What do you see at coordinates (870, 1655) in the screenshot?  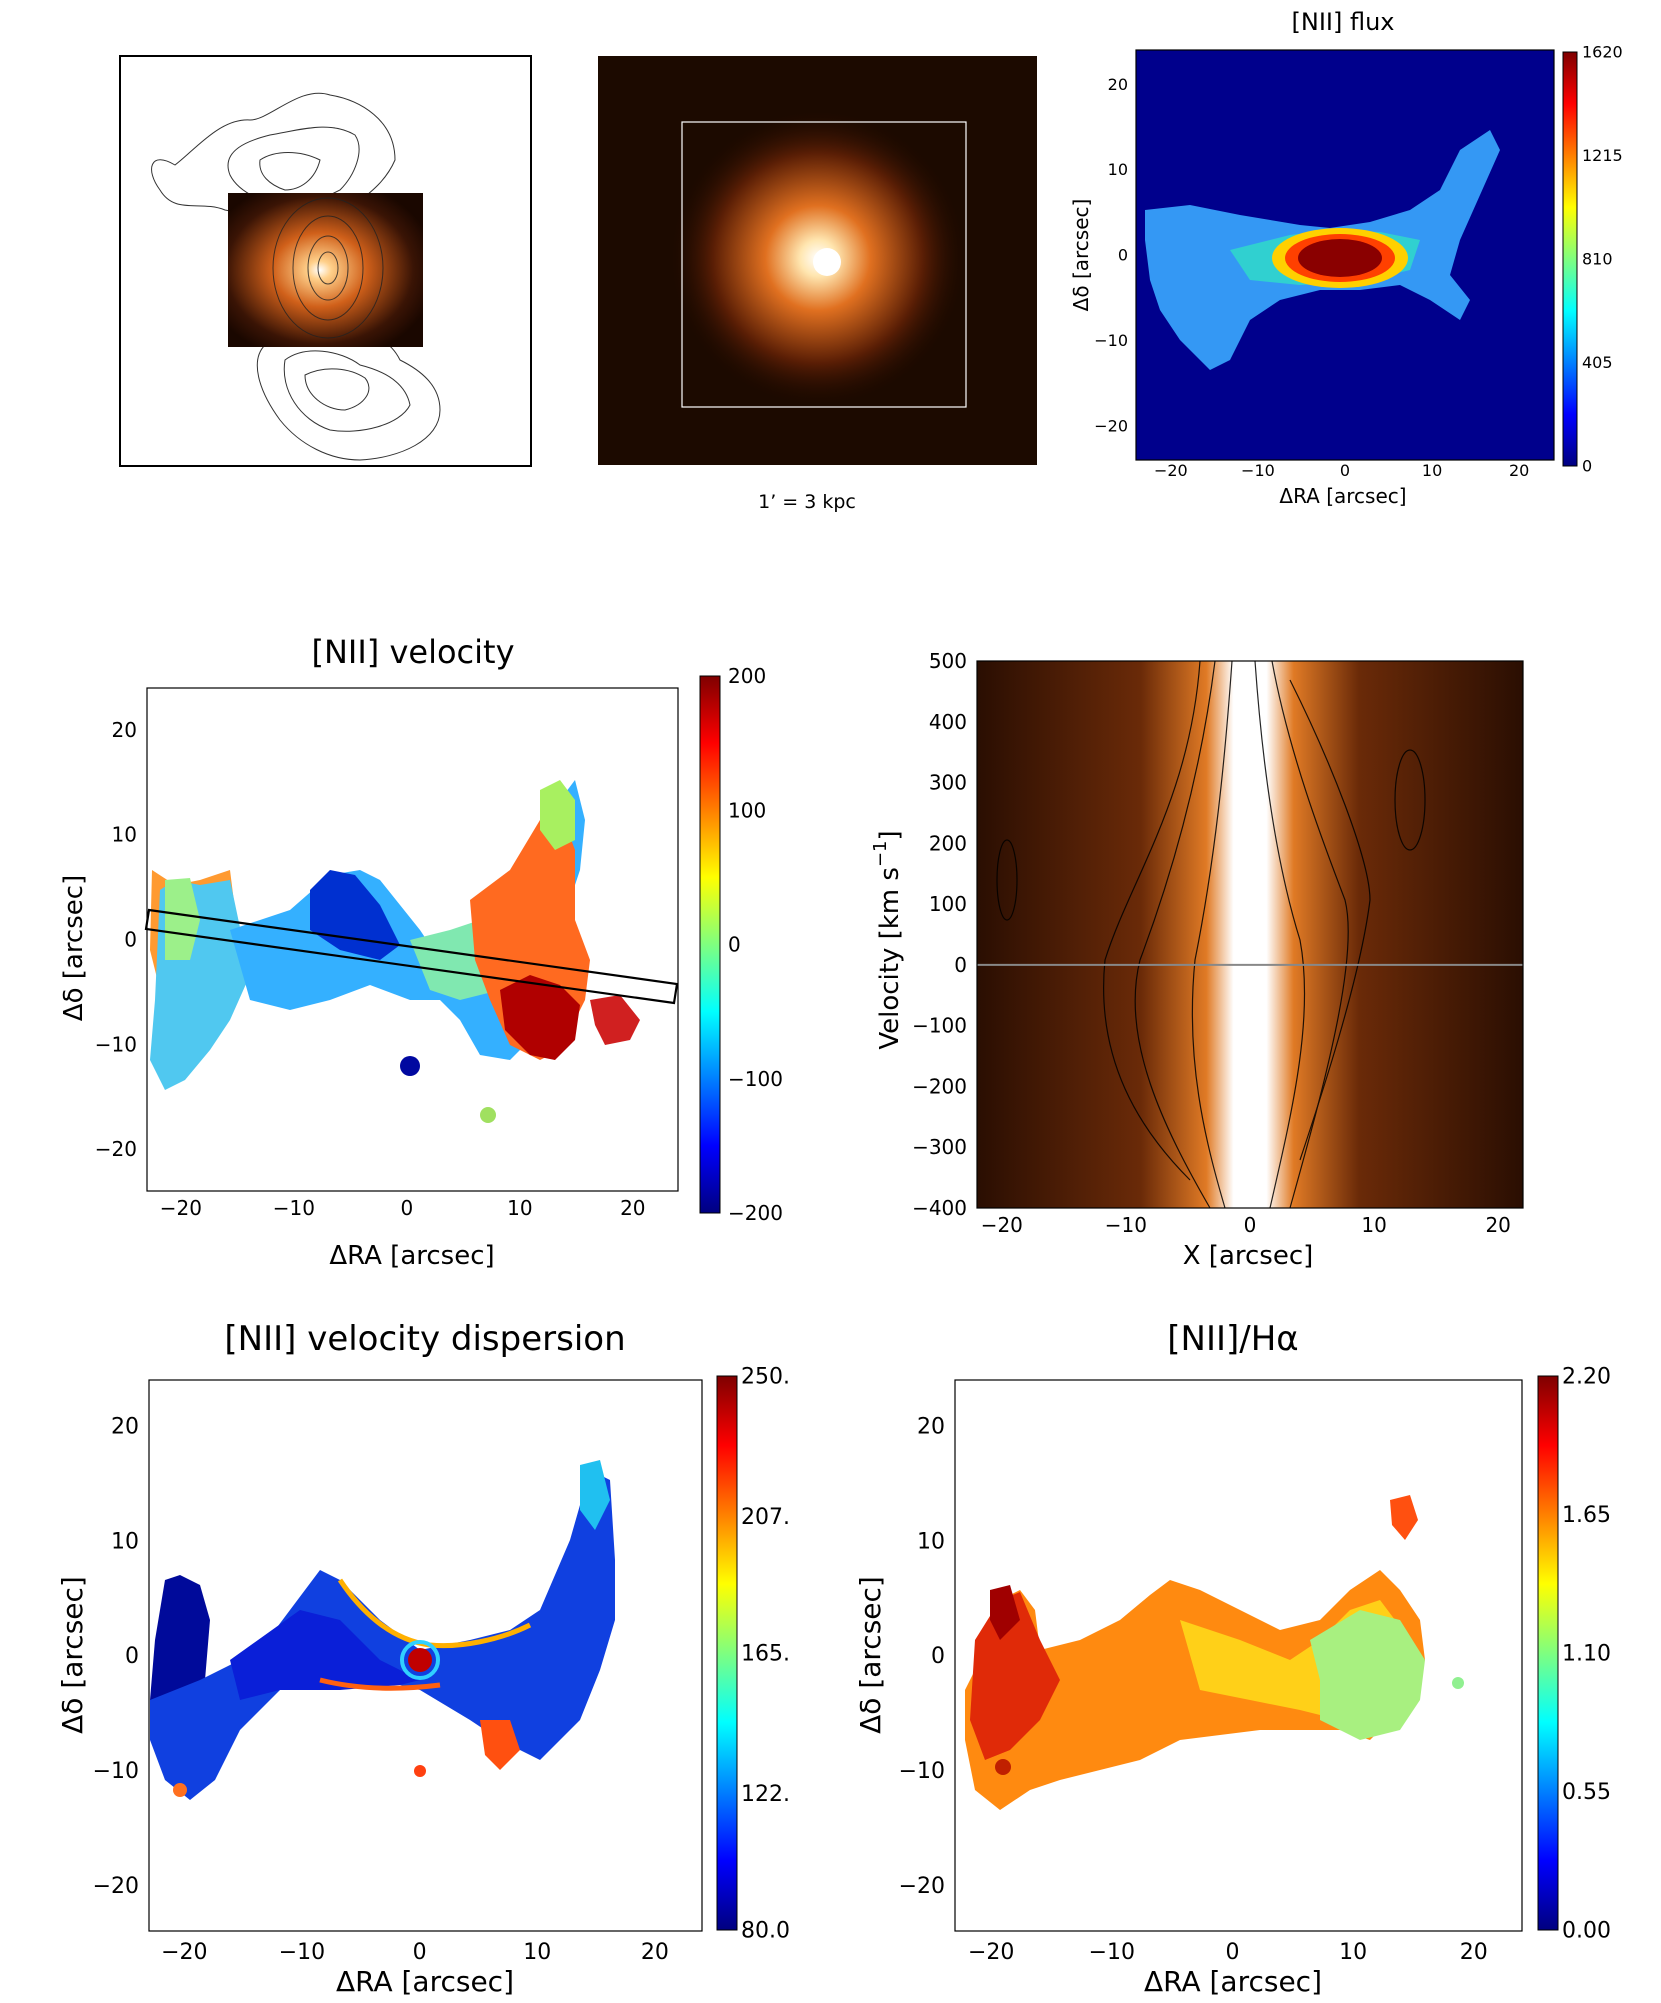 I see `ratio-ylabel: Δδ [arcsec]` at bounding box center [870, 1655].